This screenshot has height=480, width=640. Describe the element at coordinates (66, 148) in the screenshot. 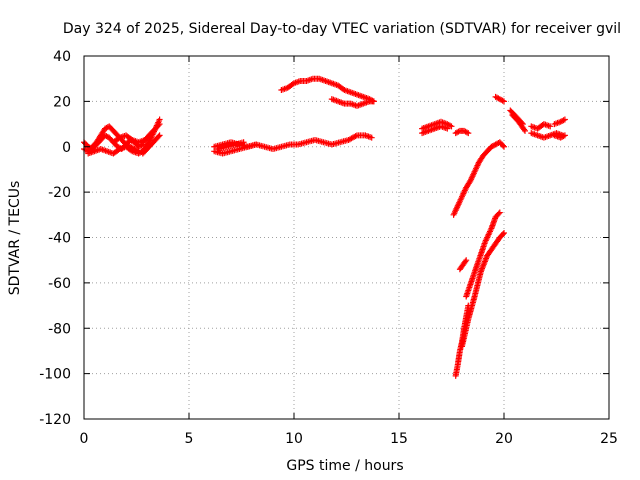

I see `y-tick-label: 0` at that location.